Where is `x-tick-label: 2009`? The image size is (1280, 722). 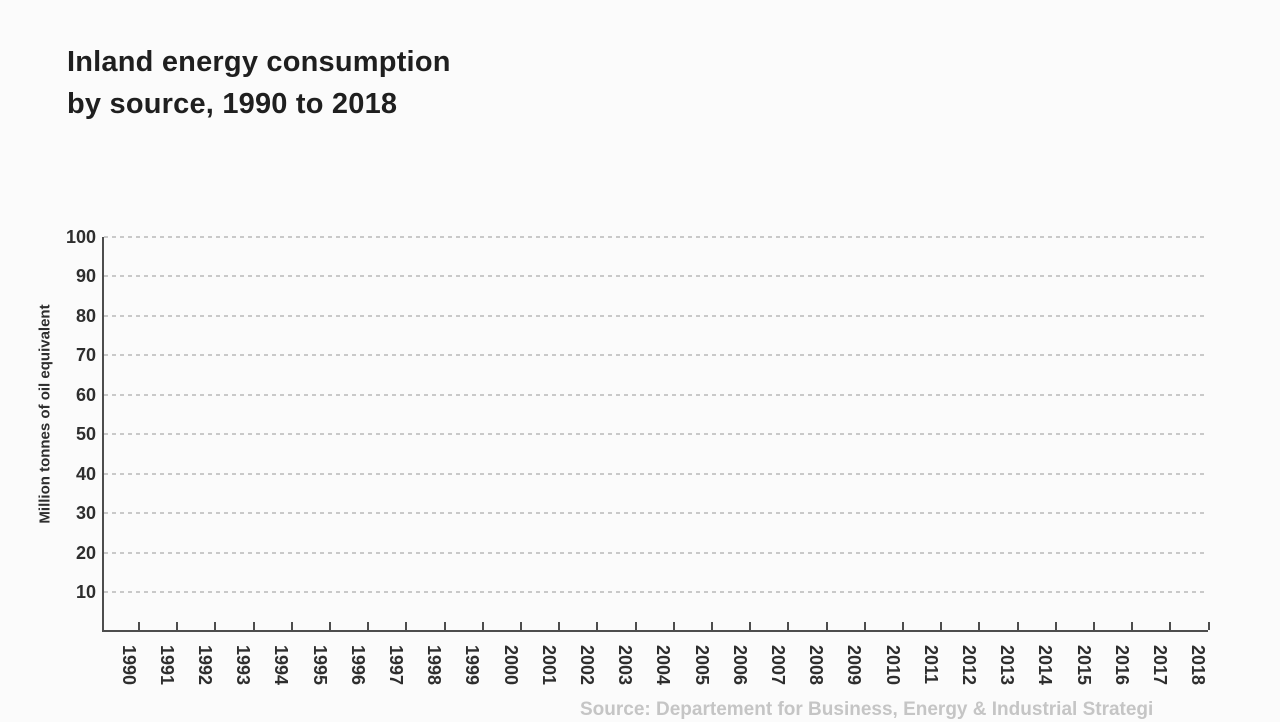 x-tick-label: 2009 is located at coordinates (854, 665).